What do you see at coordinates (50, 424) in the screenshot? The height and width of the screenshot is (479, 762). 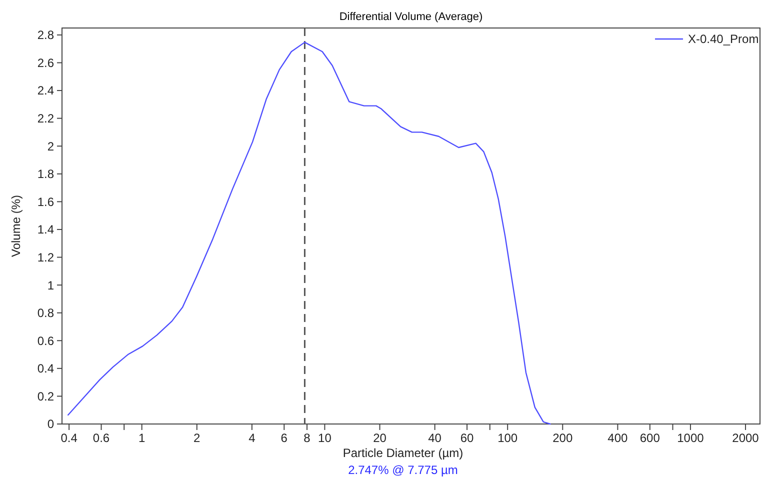 I see `y-tick-label: 0` at bounding box center [50, 424].